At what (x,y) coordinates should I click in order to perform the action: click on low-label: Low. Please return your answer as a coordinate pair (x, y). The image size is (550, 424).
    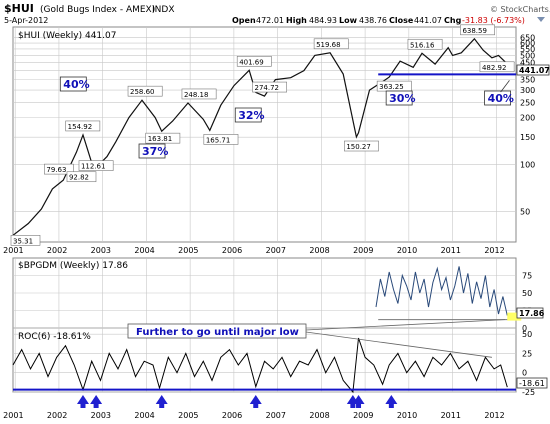
    Looking at the image, I should click on (348, 20).